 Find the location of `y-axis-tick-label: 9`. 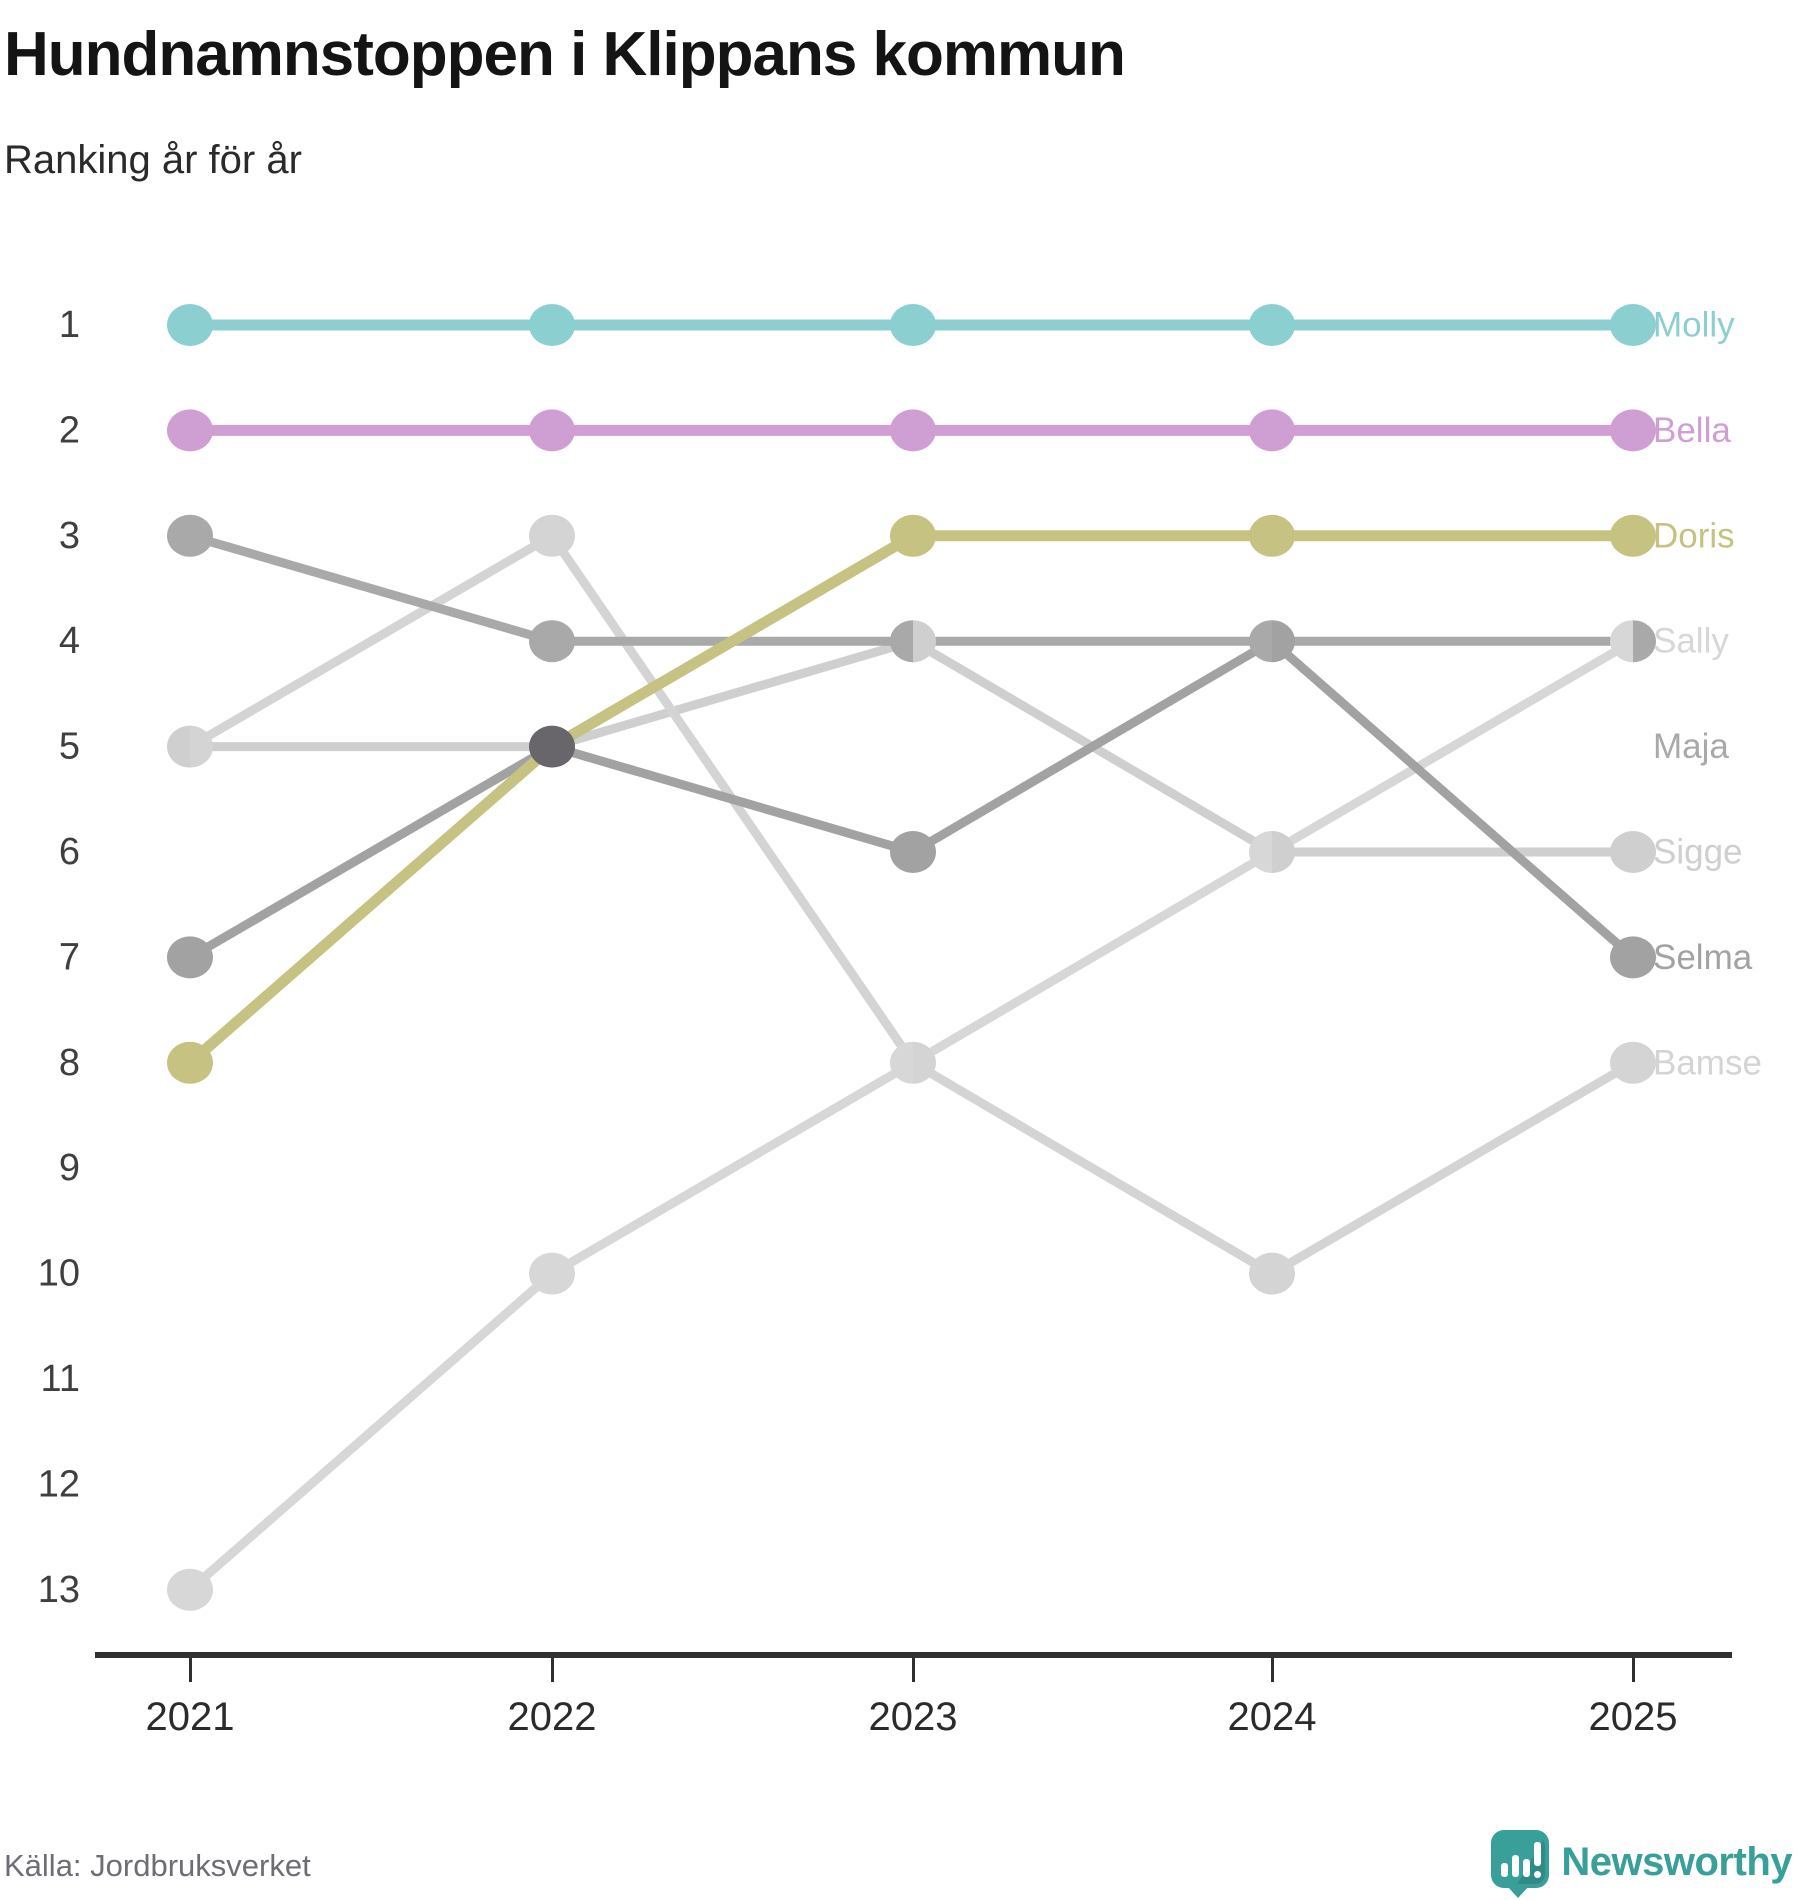

y-axis-tick-label: 9 is located at coordinates (69, 1168).